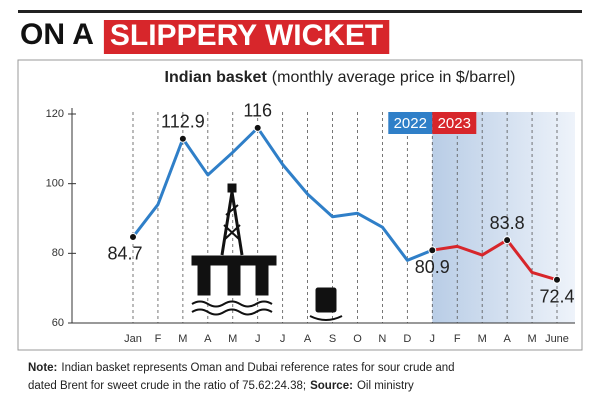 The image size is (600, 410). I want to click on value-label: 72.4, so click(556, 297).